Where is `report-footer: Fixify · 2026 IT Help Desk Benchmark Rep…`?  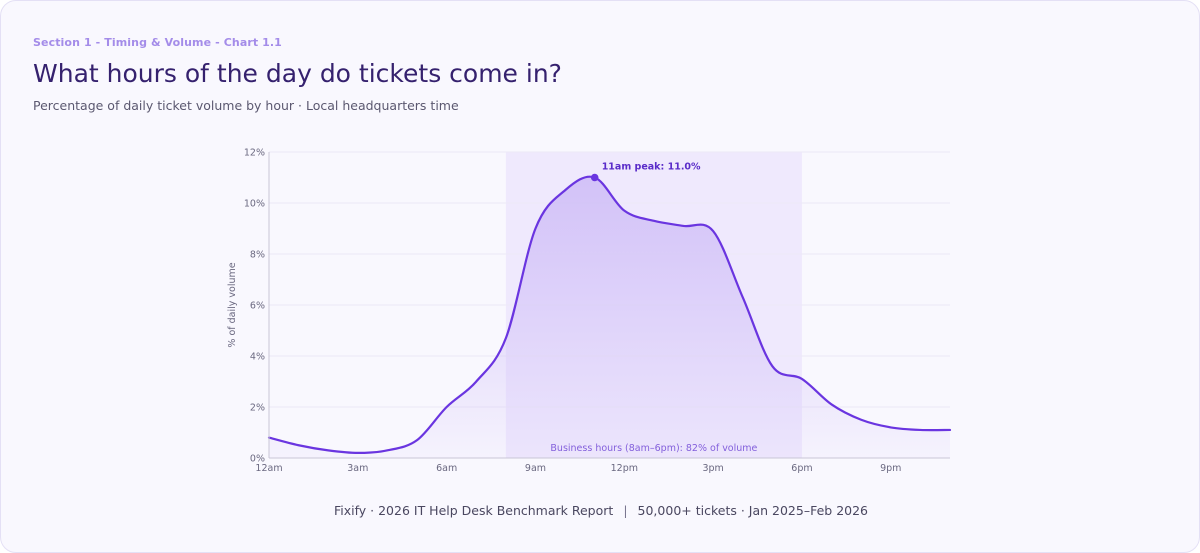
report-footer: Fixify · 2026 IT Help Desk Benchmark Rep… is located at coordinates (600, 510).